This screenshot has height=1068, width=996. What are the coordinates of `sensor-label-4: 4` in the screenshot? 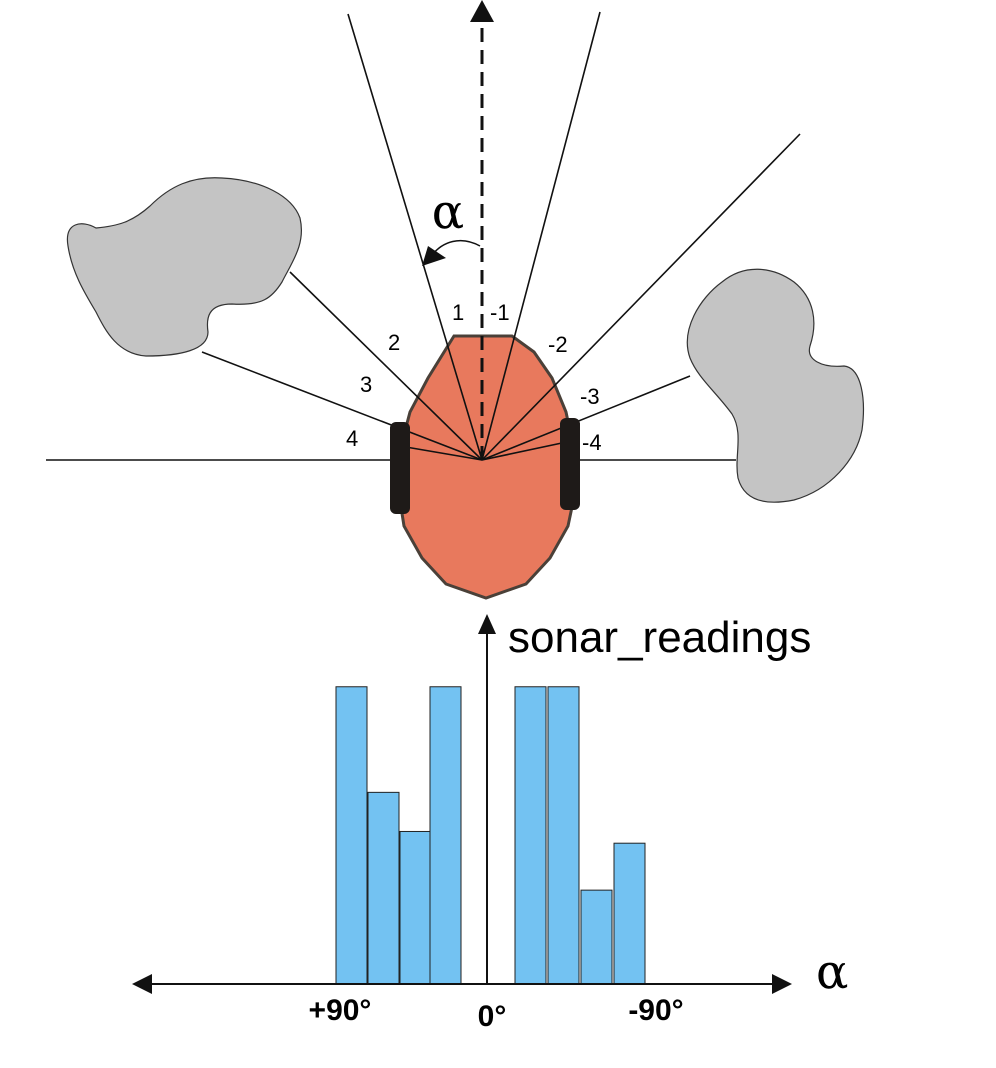 It's located at (352, 438).